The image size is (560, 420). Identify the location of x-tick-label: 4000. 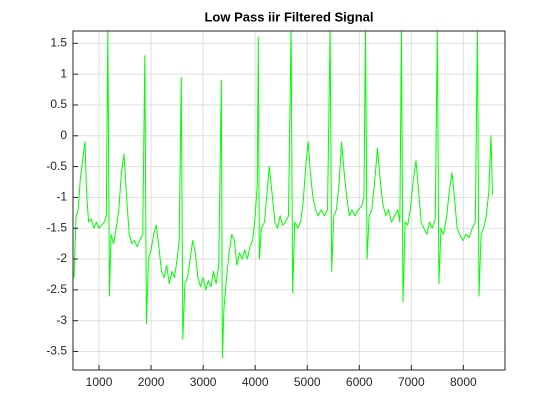
(255, 382).